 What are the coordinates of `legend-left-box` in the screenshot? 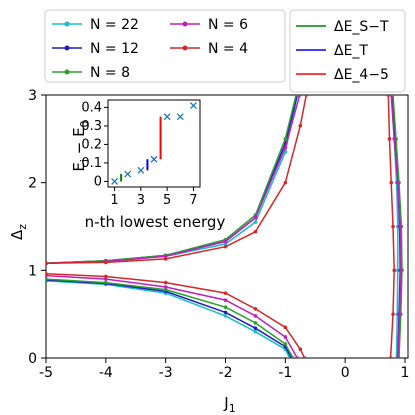 It's located at (165, 46).